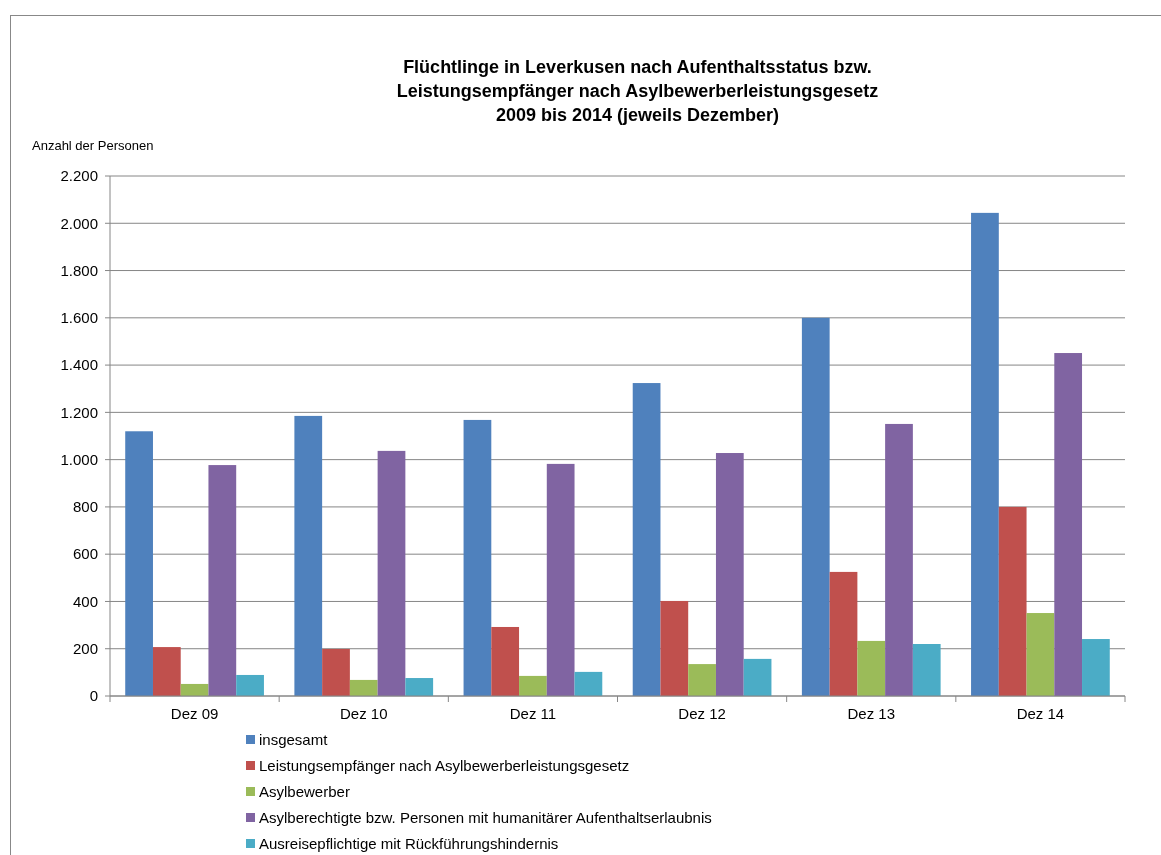  I want to click on legend-label: Asylberechtigte bzw. Personen mit humanitärer Aufenthaltserlaubnis, so click(485, 818).